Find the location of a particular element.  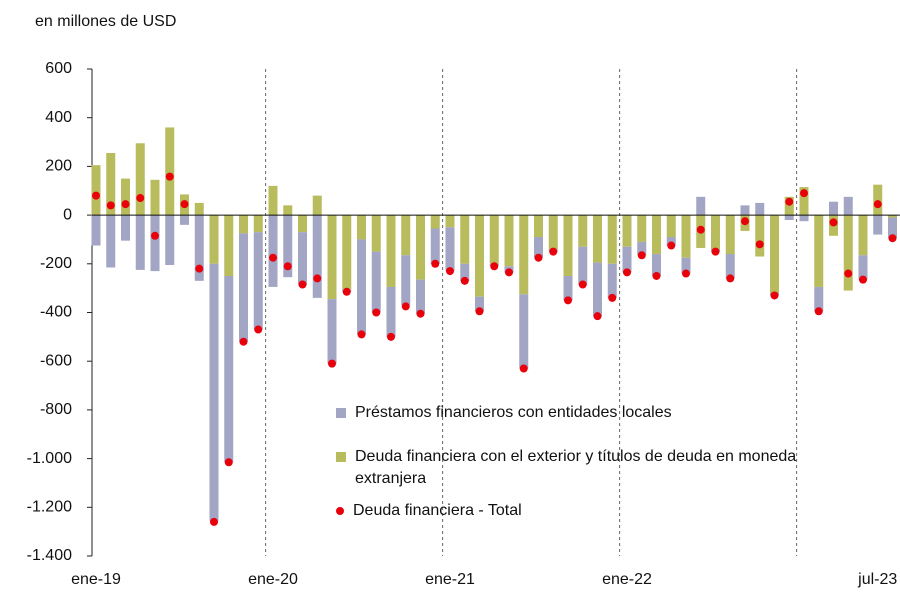

legend-label: Deuda financiera - Total is located at coordinates (437, 510).